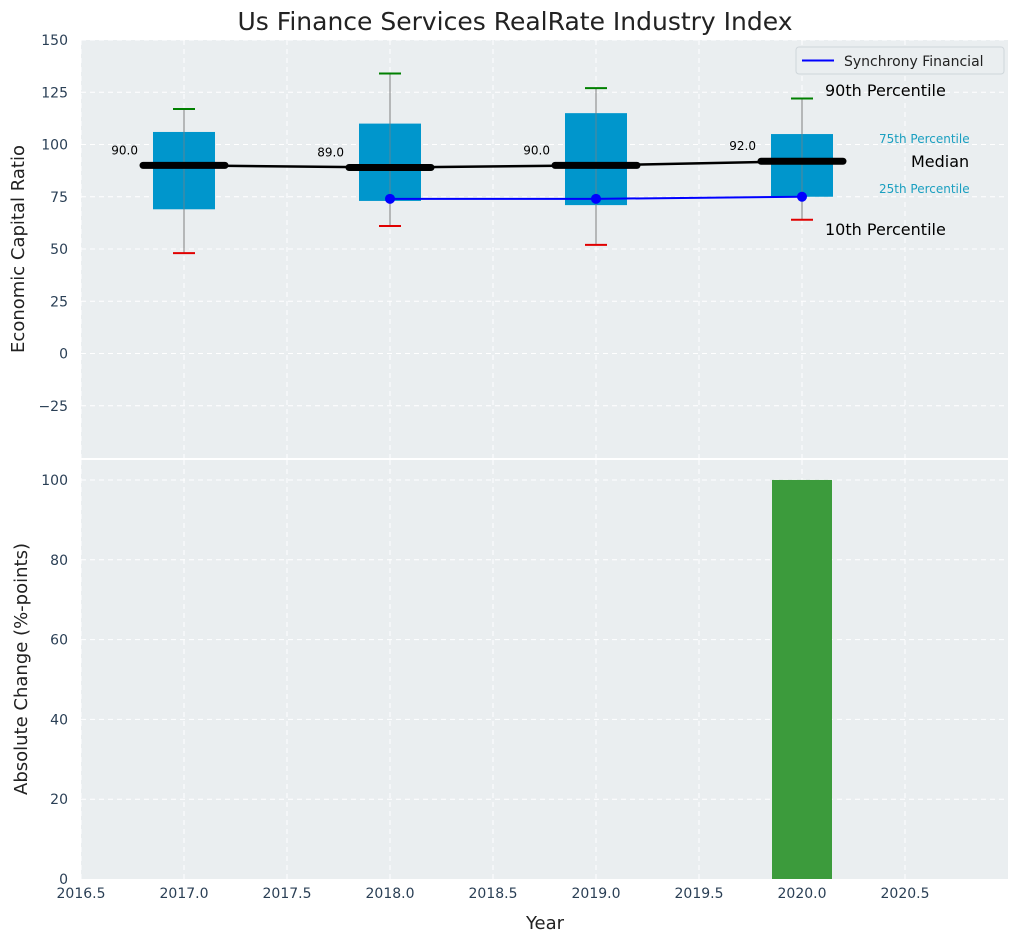  I want to click on median-value-label: 92.0, so click(742, 146).